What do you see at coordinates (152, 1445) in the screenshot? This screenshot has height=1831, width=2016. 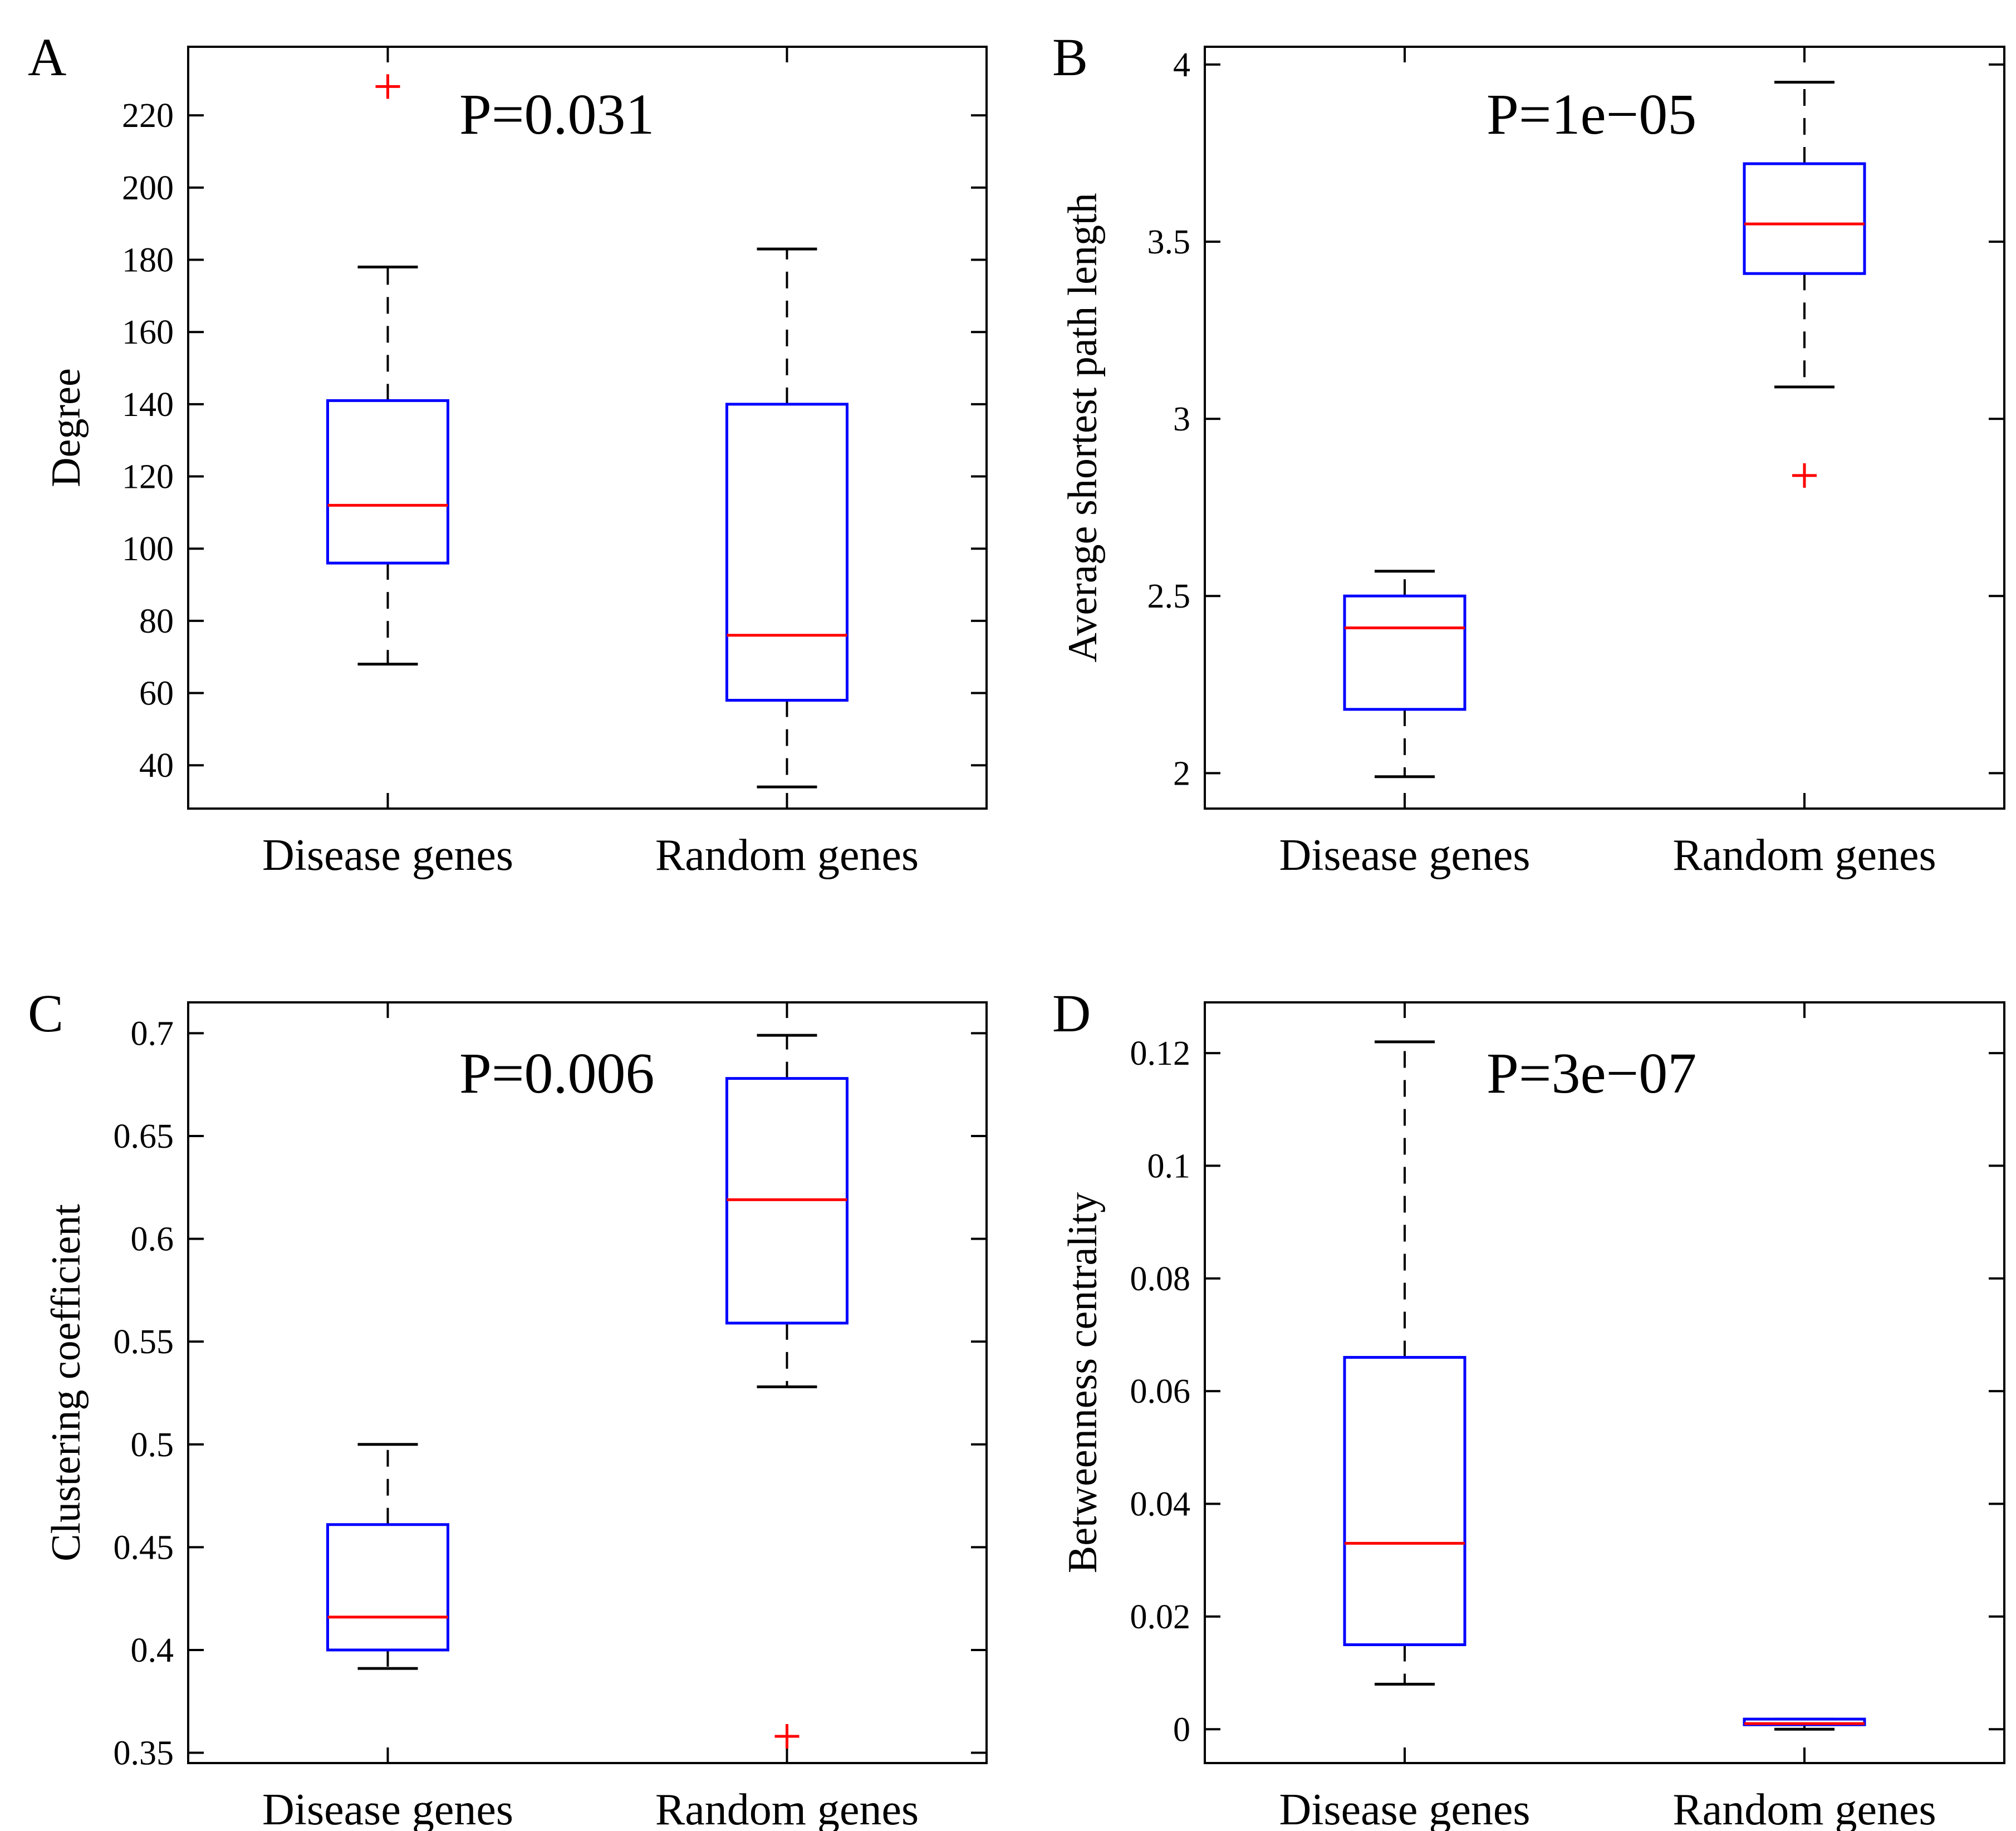 I see `y-tick-label: 0.5` at bounding box center [152, 1445].